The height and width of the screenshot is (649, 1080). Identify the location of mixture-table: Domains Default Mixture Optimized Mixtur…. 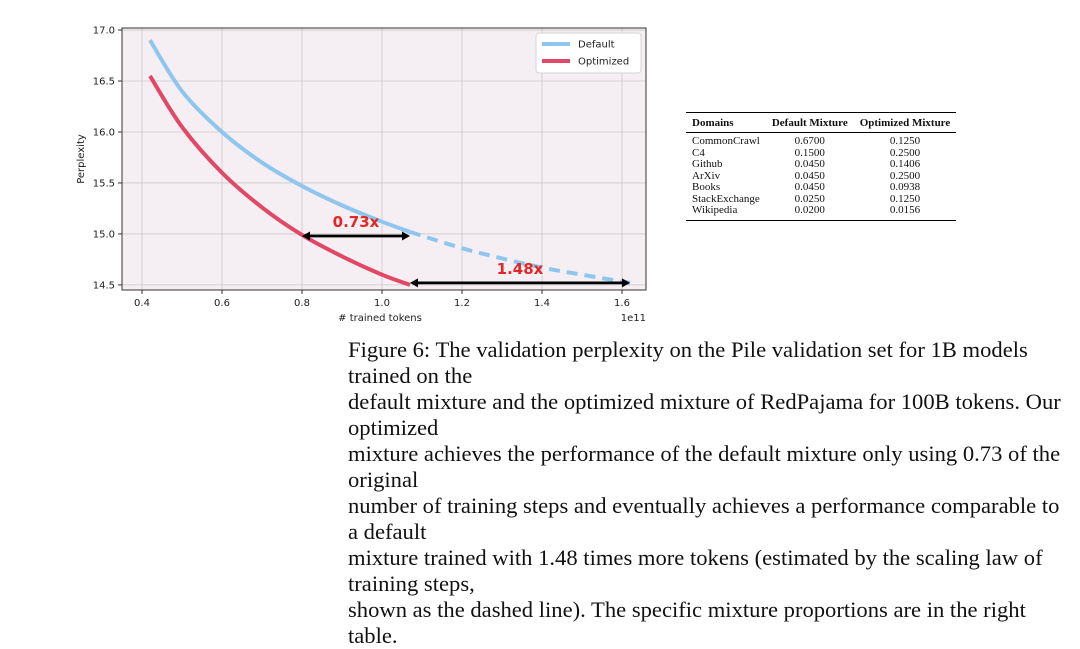
(821, 166).